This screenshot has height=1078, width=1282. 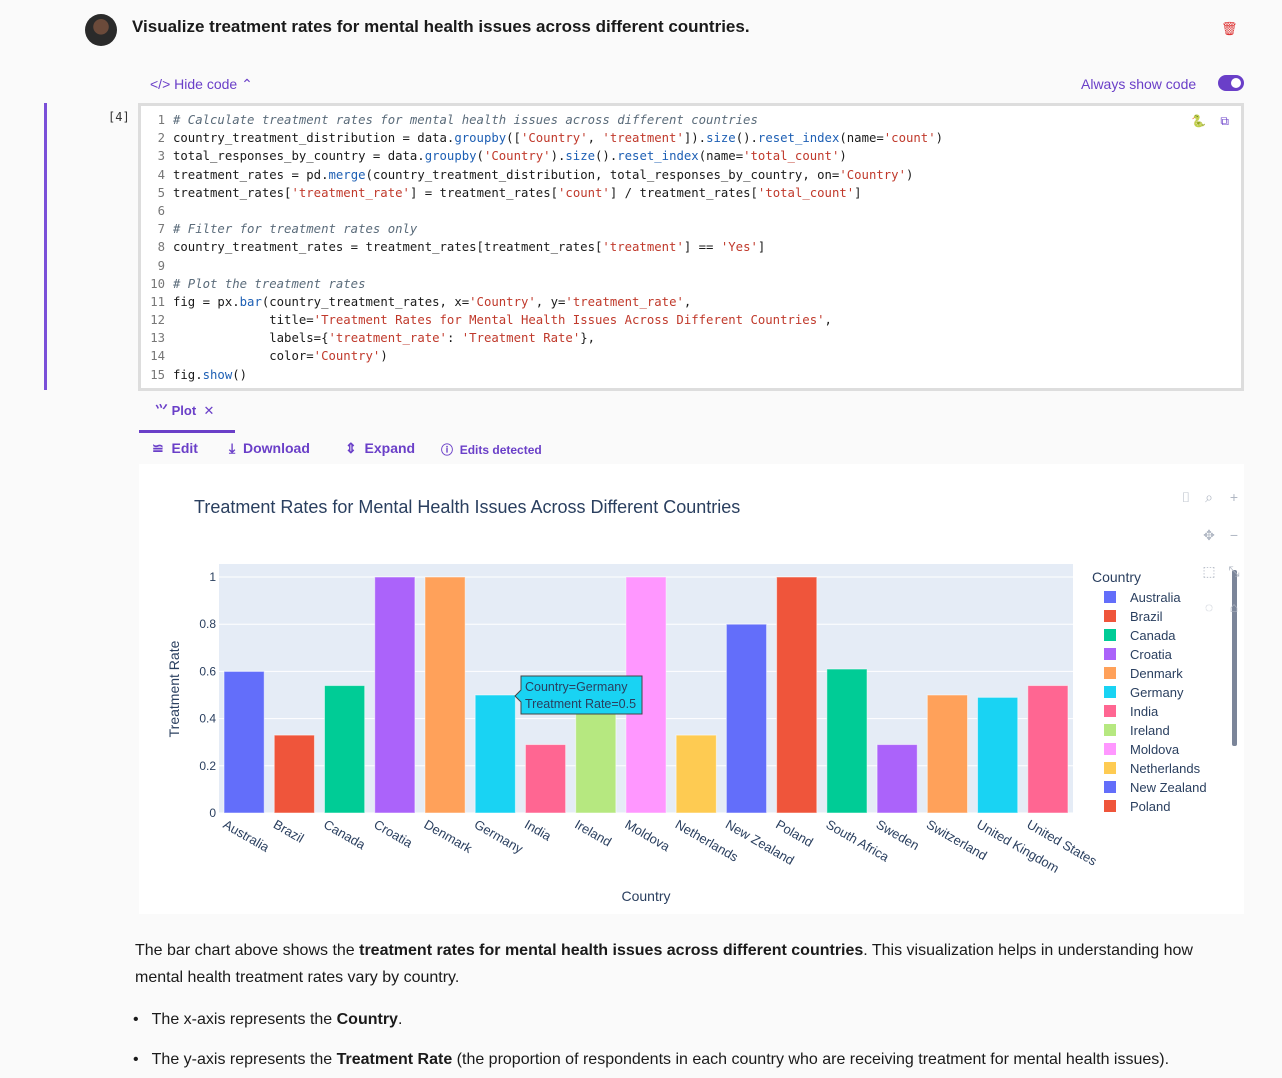 I want to click on bullet-text: The y-axis represents the, so click(x=244, y=1059).